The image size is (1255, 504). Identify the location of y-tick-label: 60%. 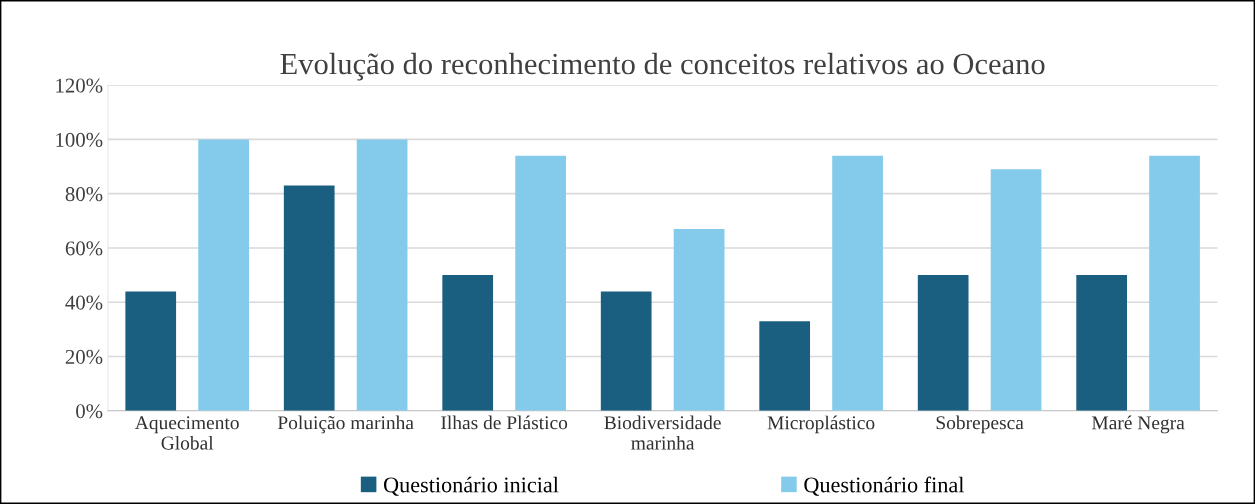
(84, 248).